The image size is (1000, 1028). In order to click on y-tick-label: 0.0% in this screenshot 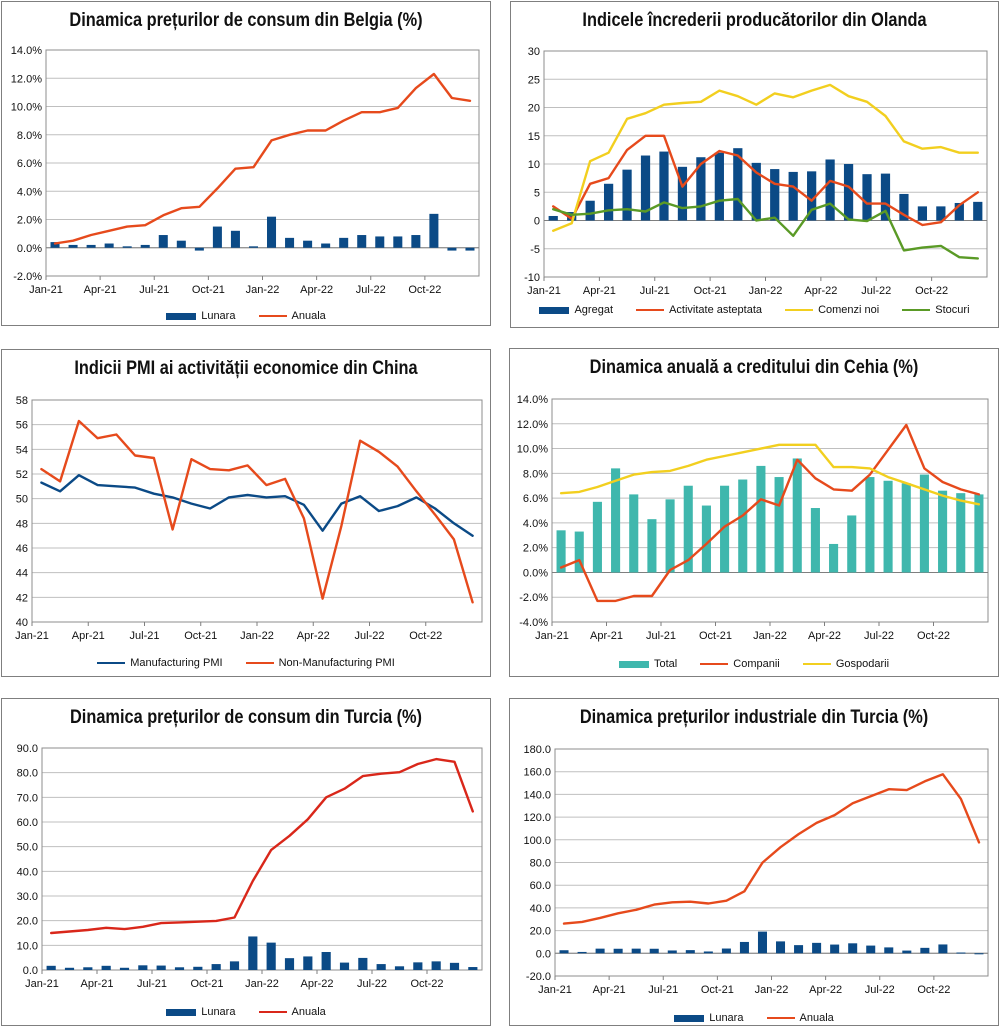, I will do `click(29, 249)`.